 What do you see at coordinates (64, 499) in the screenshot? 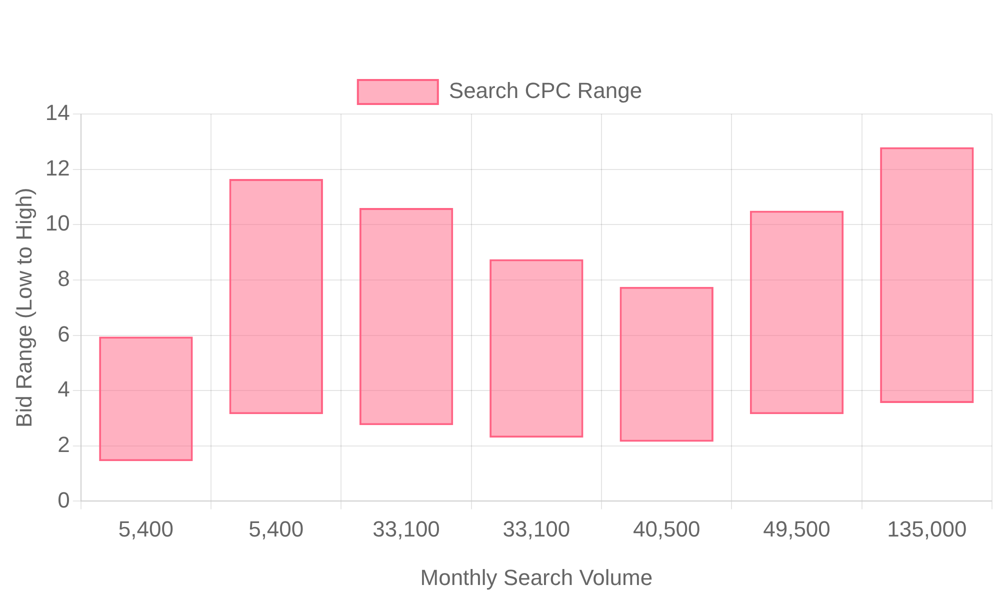
I see `y-tick-label: 0` at bounding box center [64, 499].